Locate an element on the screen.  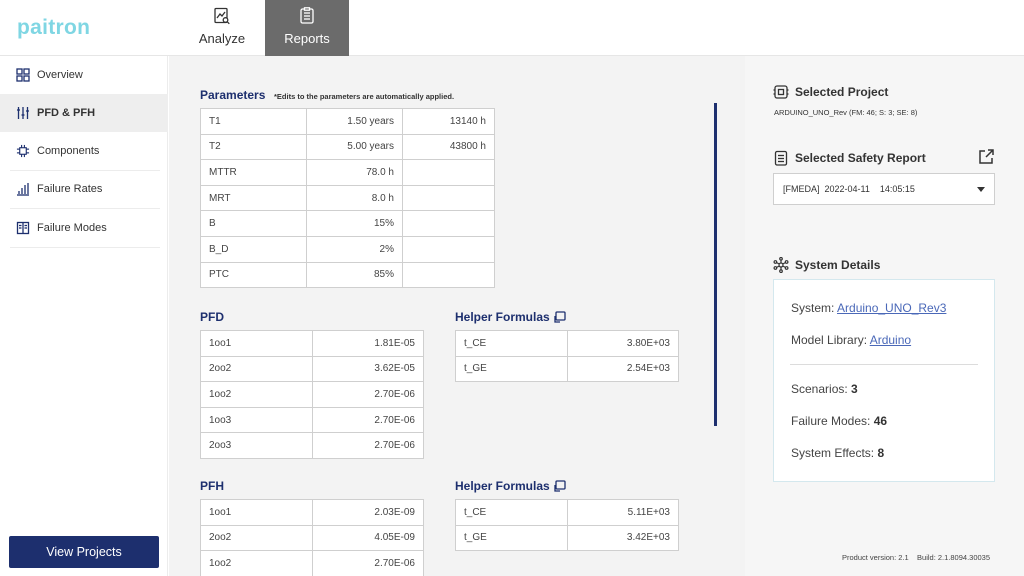
table-cell-value: 15% is located at coordinates (354, 223).